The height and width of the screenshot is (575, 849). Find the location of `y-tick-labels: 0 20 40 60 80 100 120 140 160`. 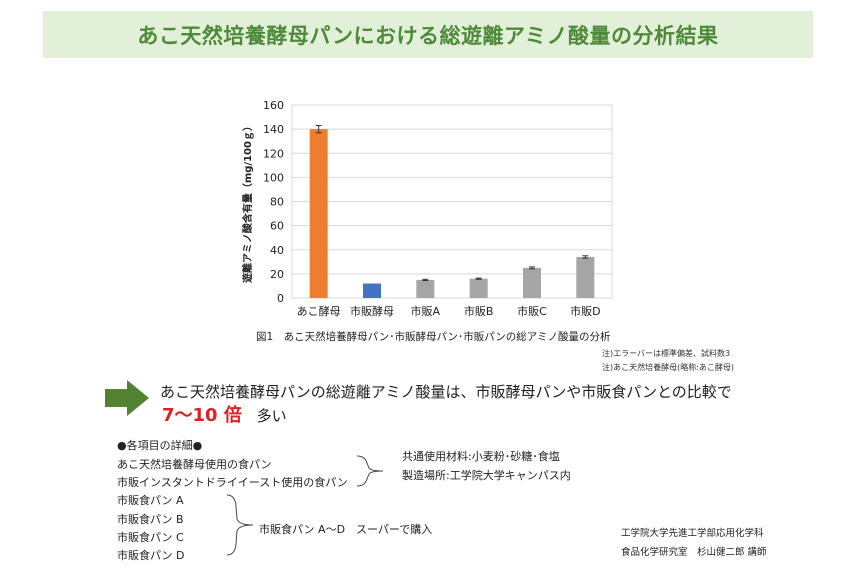

y-tick-labels: 0 20 40 60 80 100 120 140 160 is located at coordinates (273, 202).